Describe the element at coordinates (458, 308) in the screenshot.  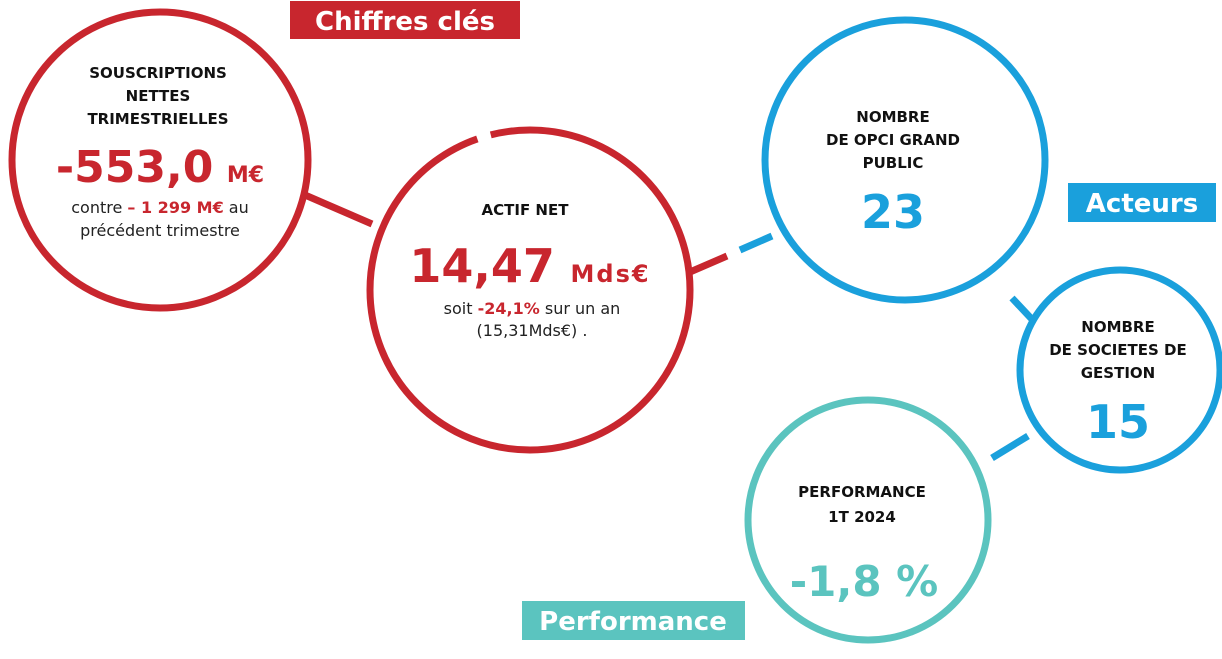
I see `note-text: soit` at that location.